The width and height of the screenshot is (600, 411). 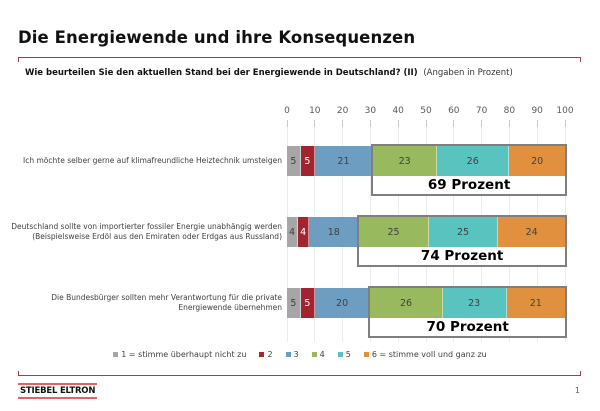 What do you see at coordinates (454, 111) in the screenshot?
I see `x-axis-tick-label: 60` at bounding box center [454, 111].